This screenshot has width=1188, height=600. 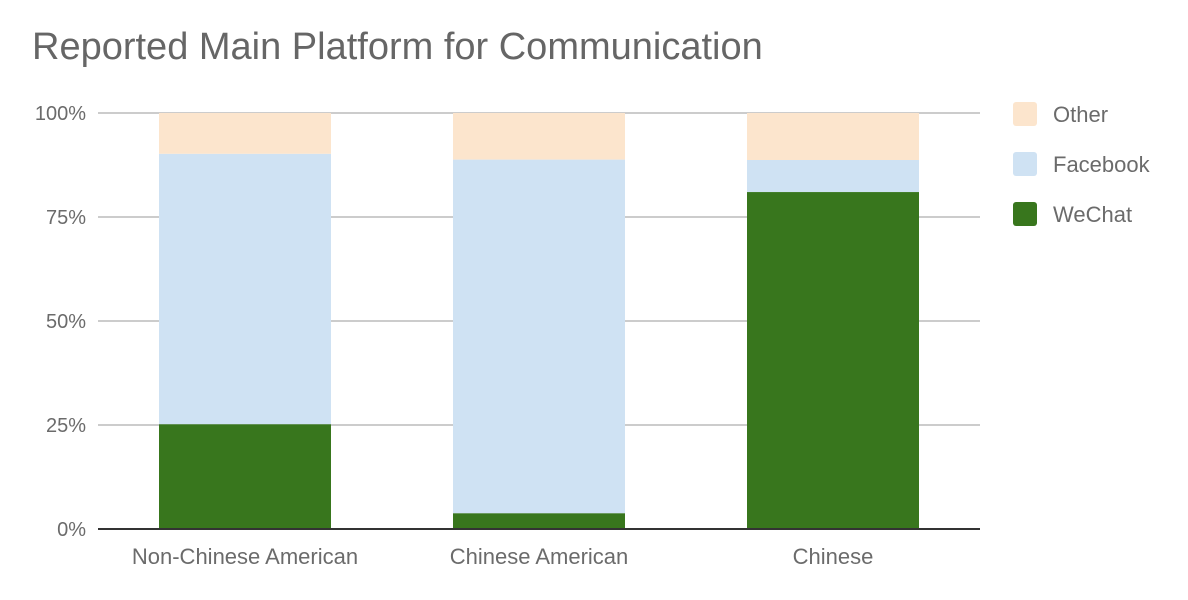 What do you see at coordinates (397, 47) in the screenshot?
I see `chart-title: Reported Main Platform for Communication` at bounding box center [397, 47].